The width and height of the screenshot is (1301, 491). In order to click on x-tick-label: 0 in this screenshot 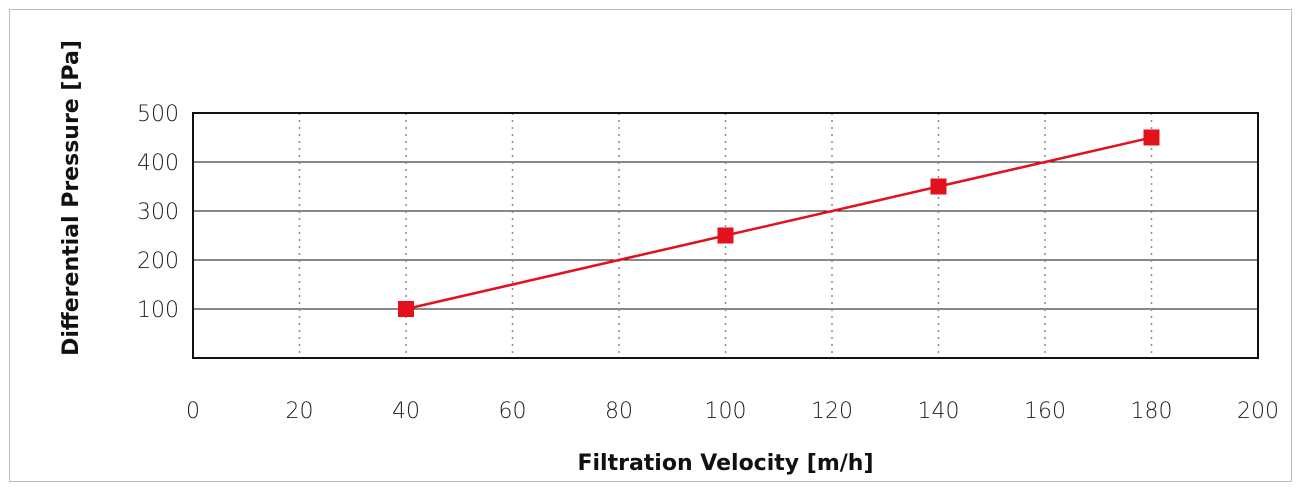, I will do `click(193, 411)`.